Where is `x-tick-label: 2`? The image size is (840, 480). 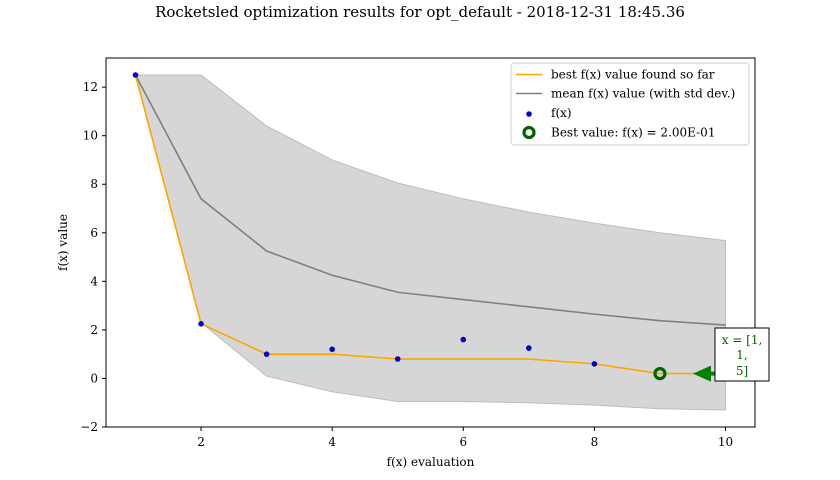 x-tick-label: 2 is located at coordinates (201, 442).